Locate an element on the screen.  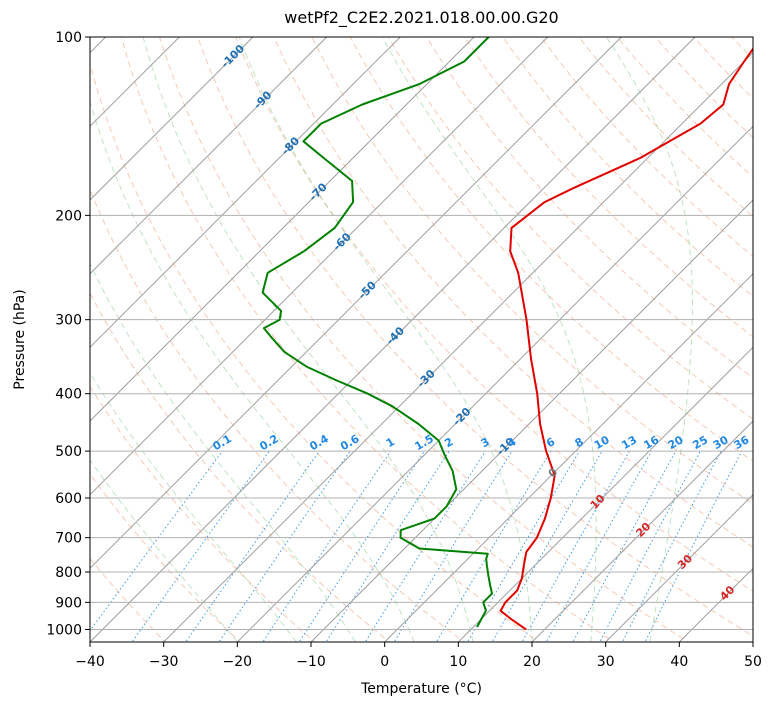
x-tick-label: −20 is located at coordinates (238, 662).